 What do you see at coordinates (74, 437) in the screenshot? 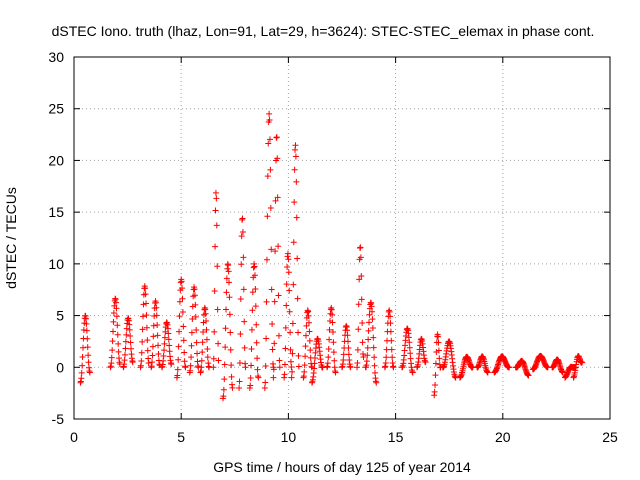
I see `x-tick-label: 0` at bounding box center [74, 437].